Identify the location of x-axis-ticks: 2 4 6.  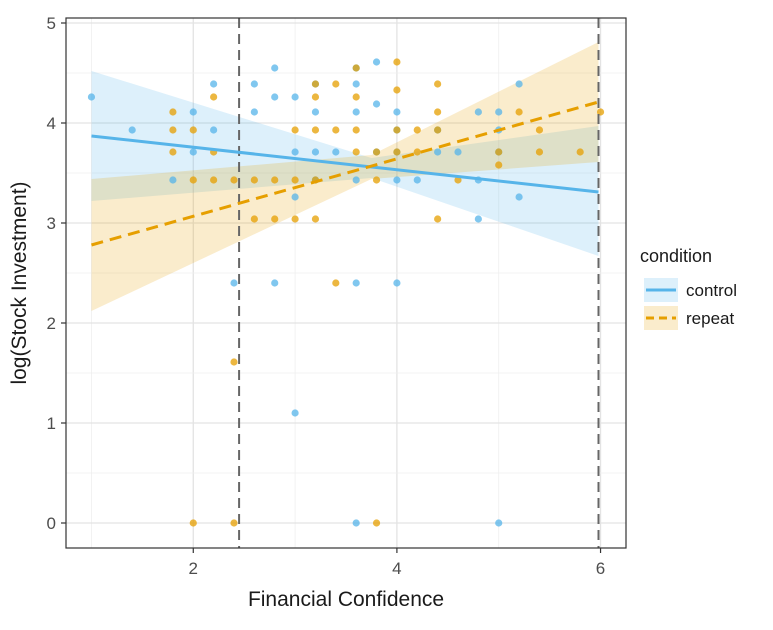
(397, 563).